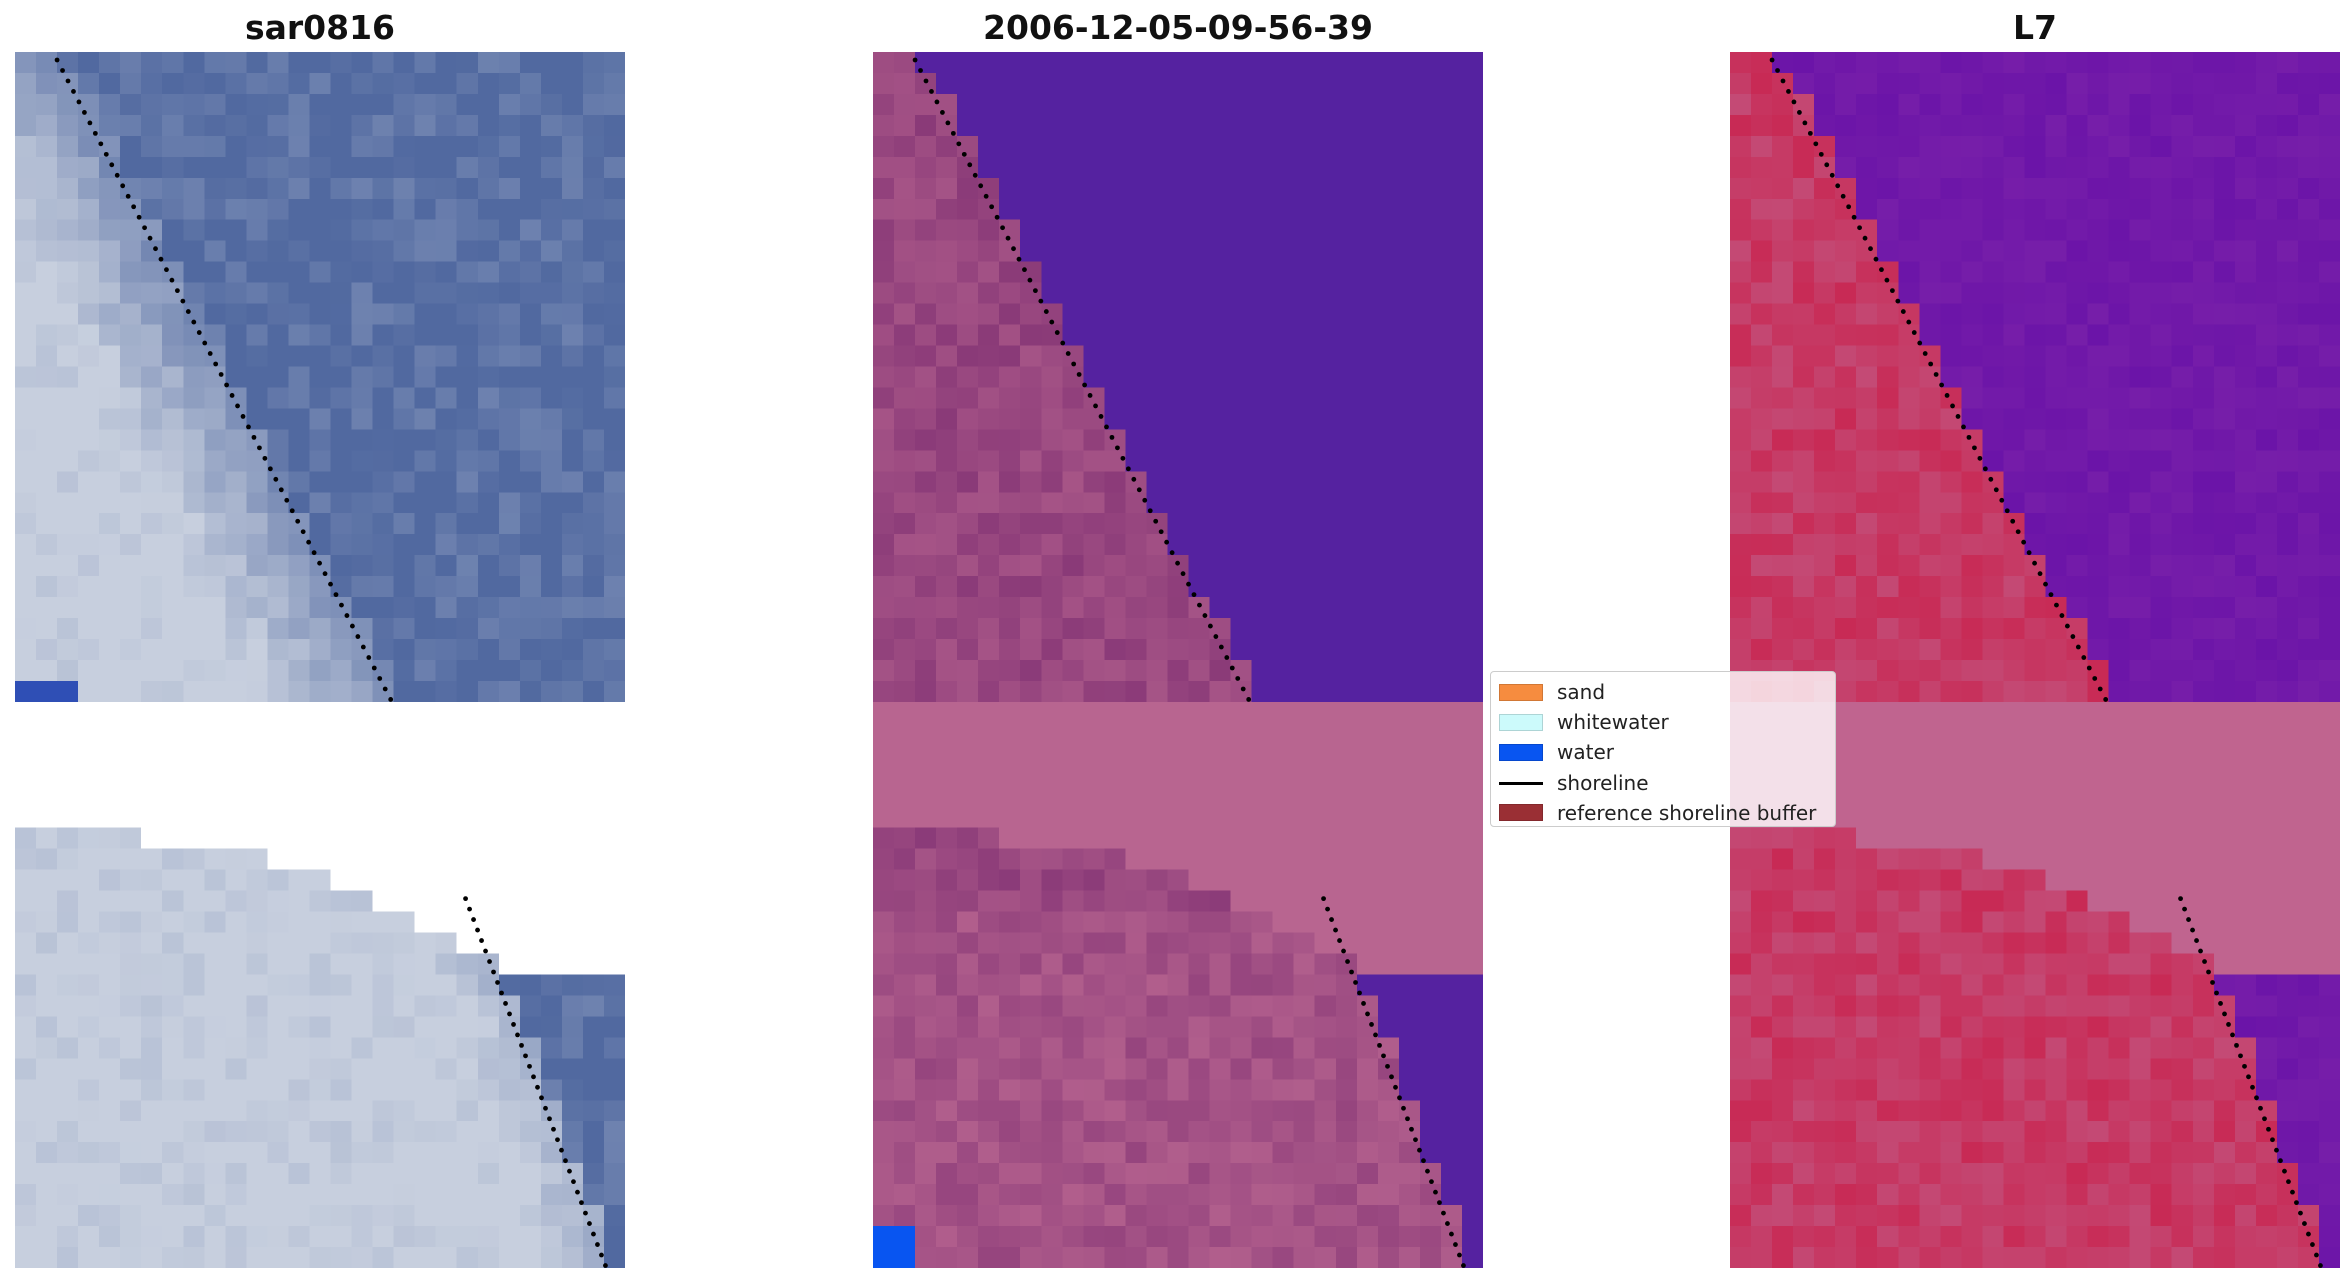  I want to click on legend-item-whitewater: whitewater, so click(1663, 722).